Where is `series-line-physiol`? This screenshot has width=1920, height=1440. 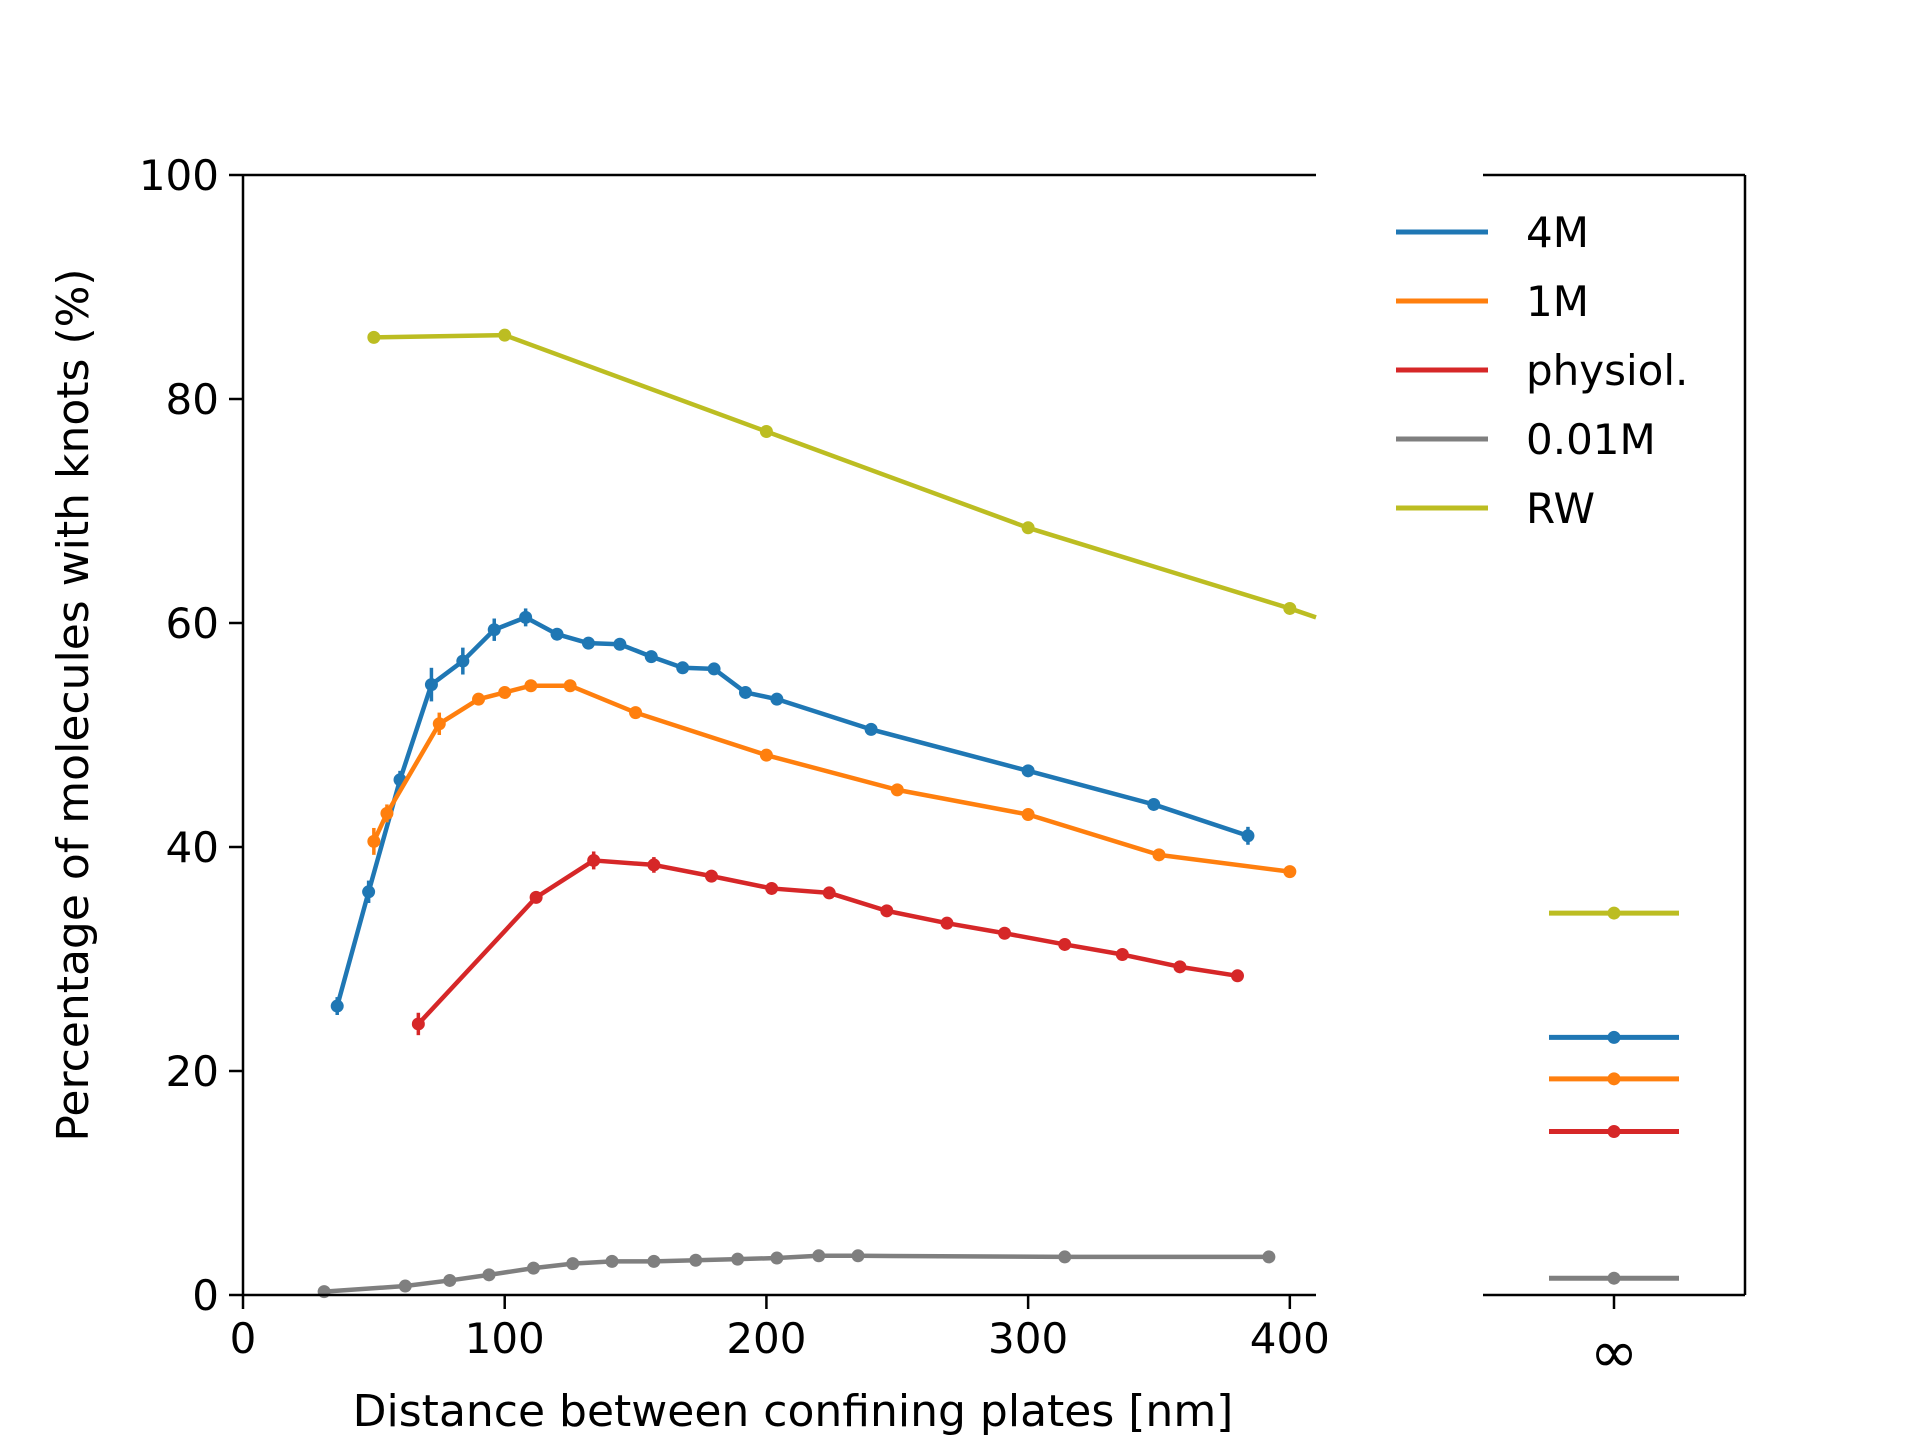
series-line-physiol is located at coordinates (827, 942).